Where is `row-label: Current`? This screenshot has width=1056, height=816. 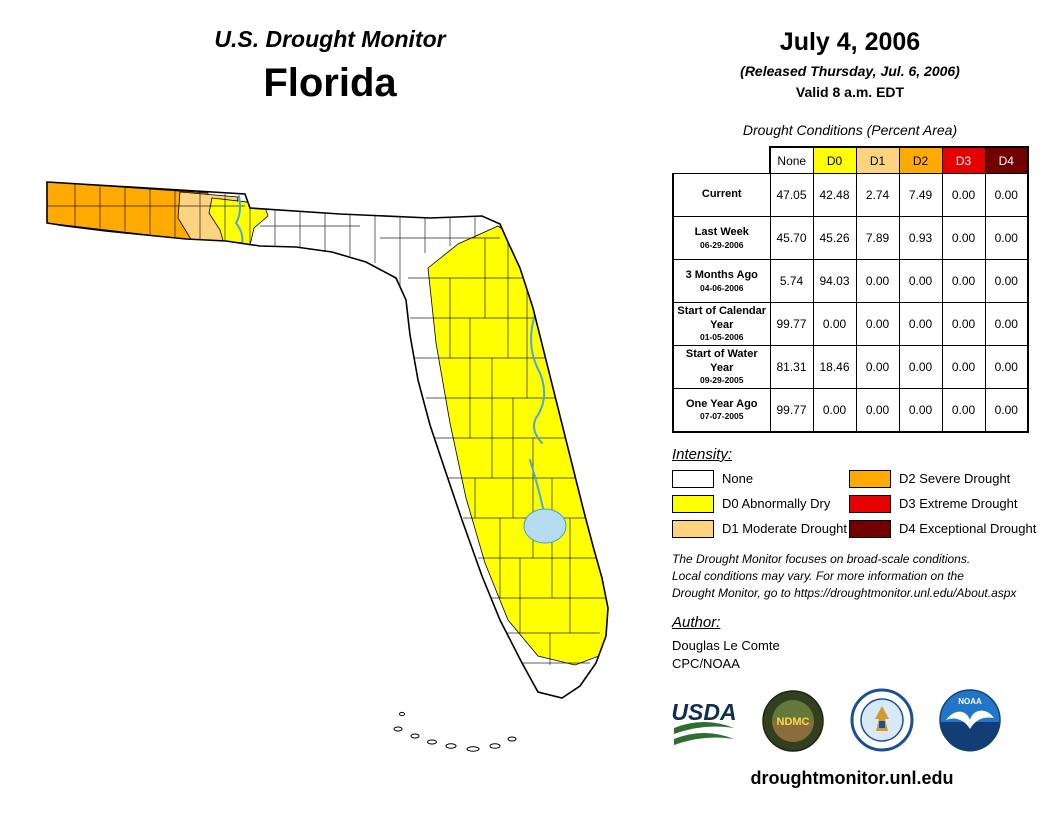
row-label: Current is located at coordinates (721, 195).